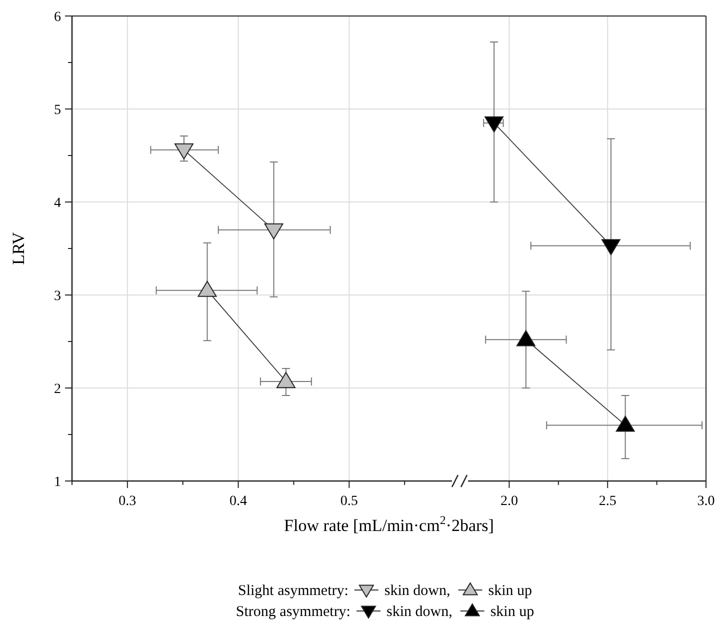 The image size is (722, 632). What do you see at coordinates (239, 501) in the screenshot?
I see `x-tick-label: 0.4` at bounding box center [239, 501].